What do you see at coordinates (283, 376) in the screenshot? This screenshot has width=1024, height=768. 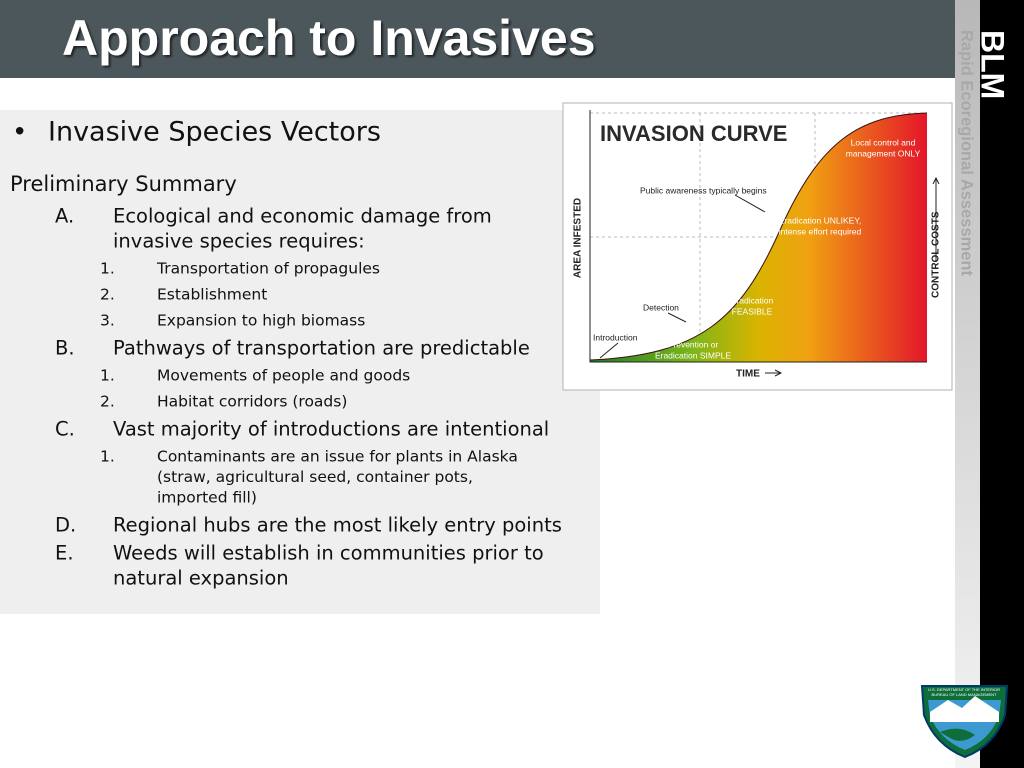 I see `subitem-text: Movements of people and goods` at bounding box center [283, 376].